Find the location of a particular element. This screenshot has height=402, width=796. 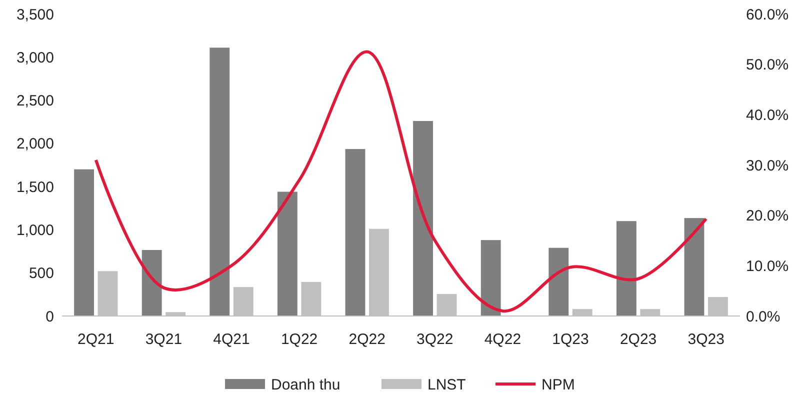

x-tick-label: 3Q22 is located at coordinates (435, 339).